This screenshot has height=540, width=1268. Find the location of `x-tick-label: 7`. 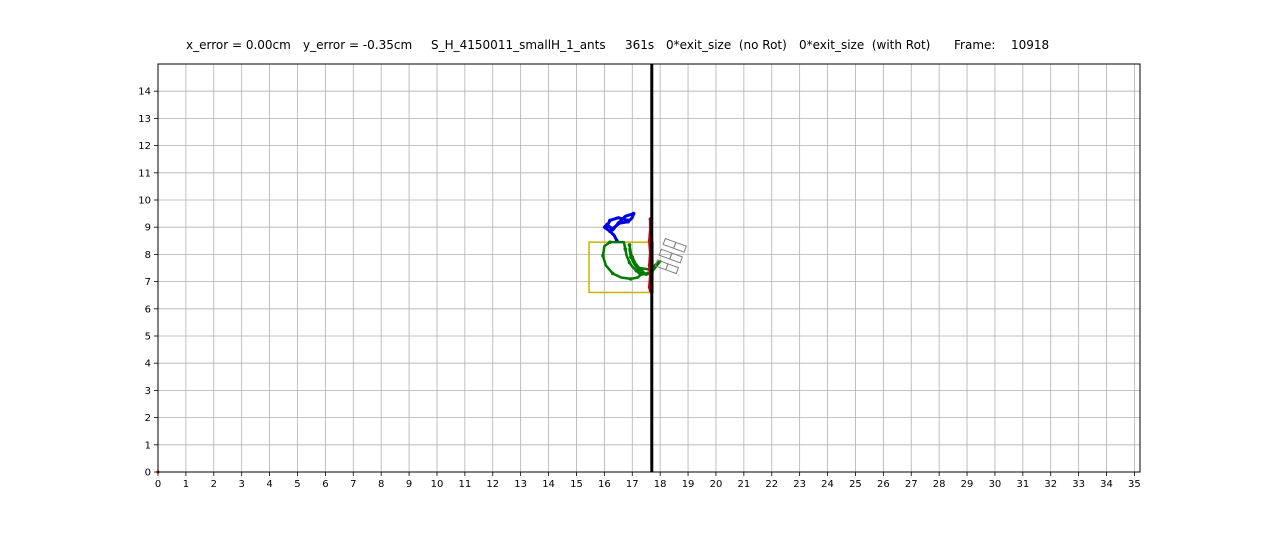

x-tick-label: 7 is located at coordinates (353, 484).